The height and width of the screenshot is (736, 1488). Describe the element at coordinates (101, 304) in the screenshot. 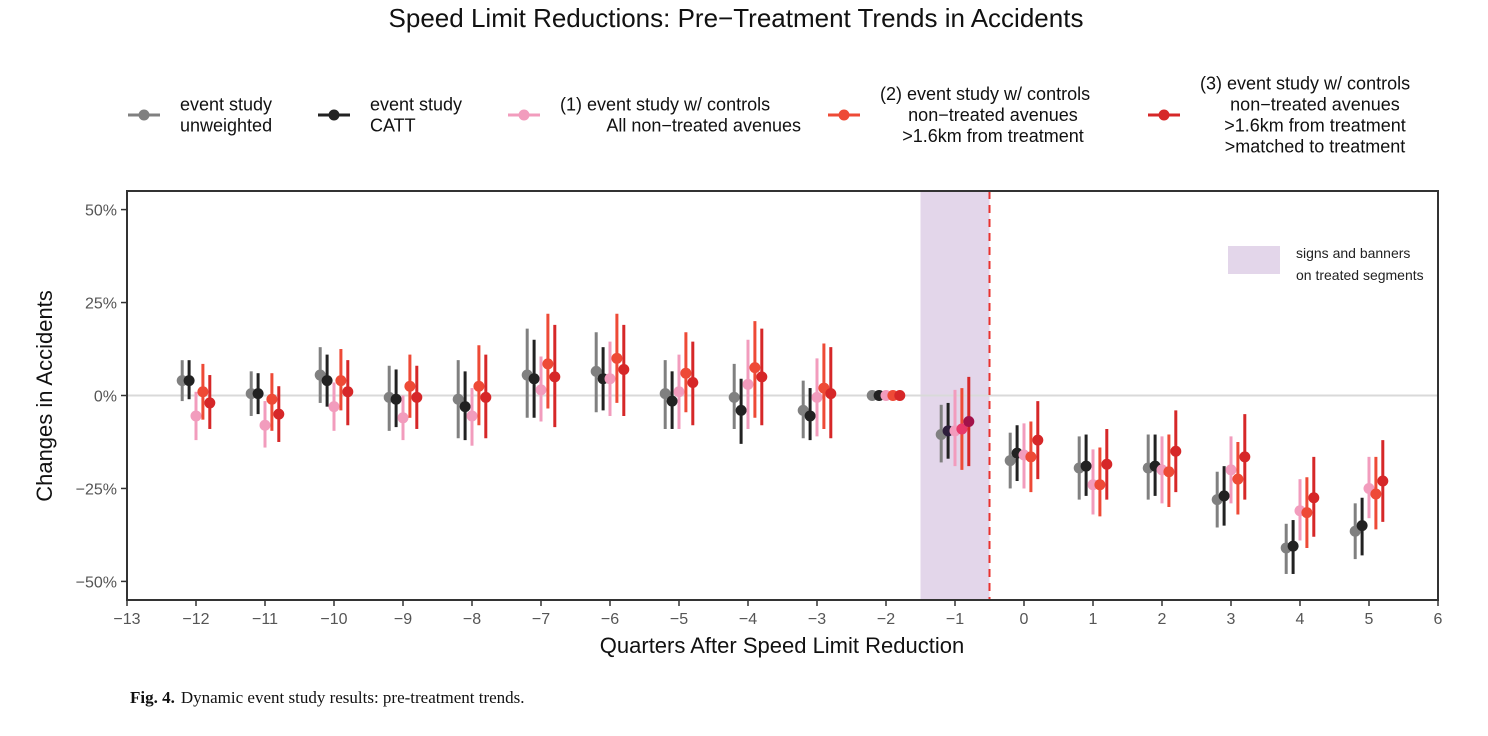

I see `y-tick-label: 25%` at that location.